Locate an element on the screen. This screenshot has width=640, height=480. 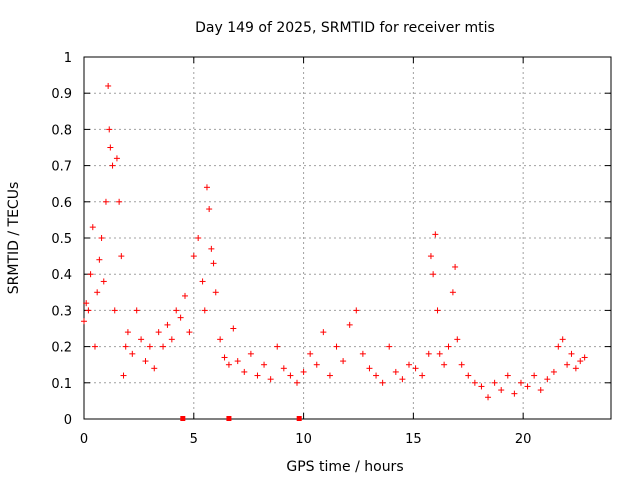
y-tick-label: 0.2 is located at coordinates (61, 348).